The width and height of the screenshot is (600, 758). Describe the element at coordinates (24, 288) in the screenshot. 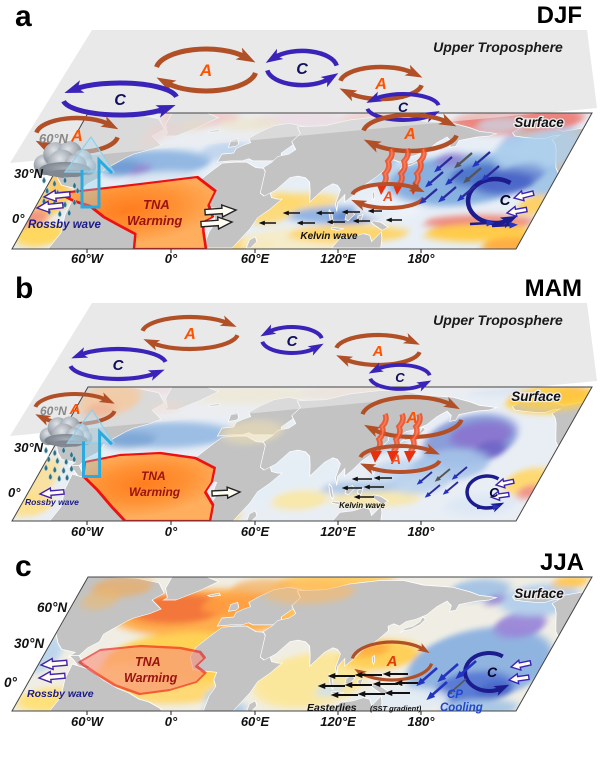

I see `svg-text: b` at that location.